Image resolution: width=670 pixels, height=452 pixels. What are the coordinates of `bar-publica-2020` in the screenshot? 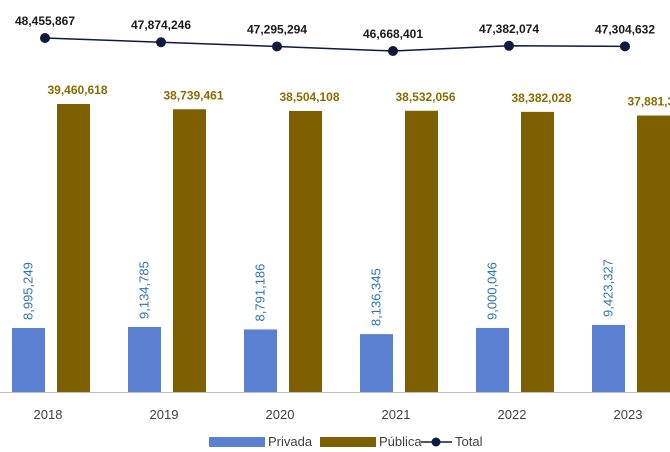 It's located at (305, 251).